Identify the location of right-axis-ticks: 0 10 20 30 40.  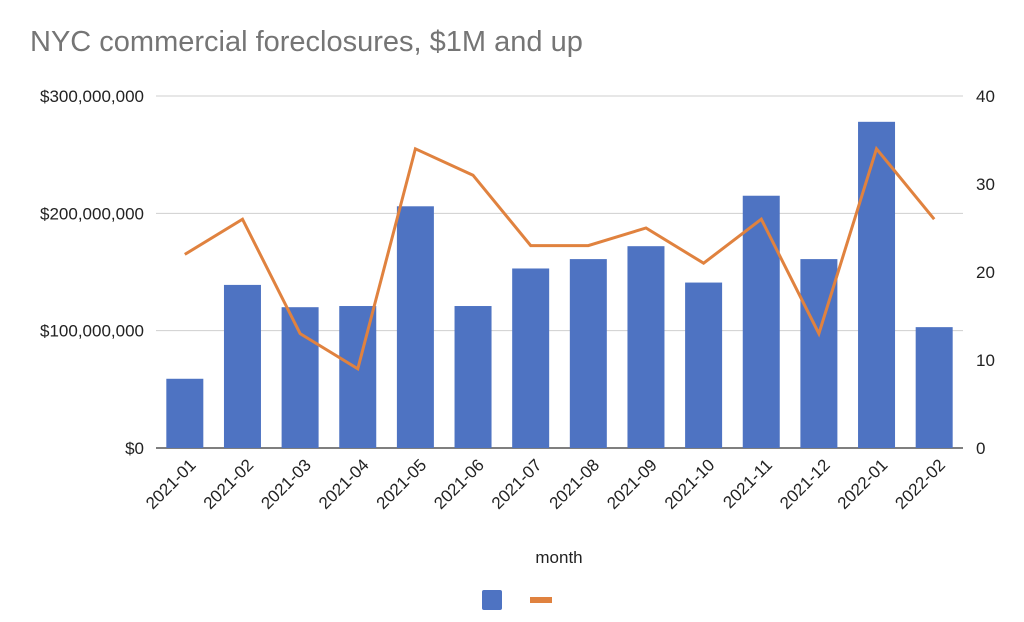
(985, 272).